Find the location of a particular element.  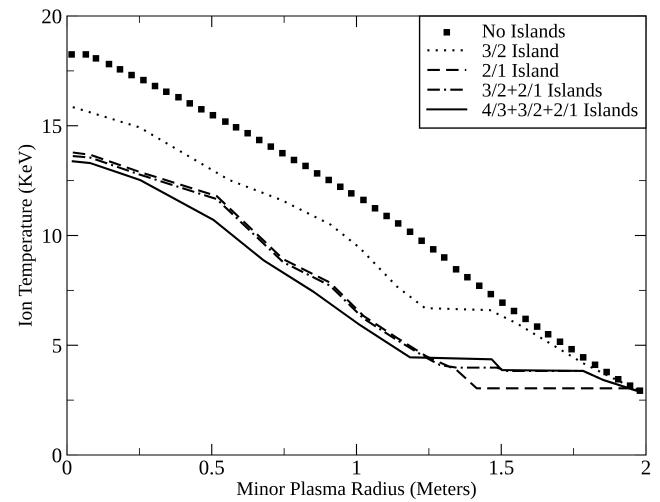

y-tick-label: 20 is located at coordinates (52, 16).